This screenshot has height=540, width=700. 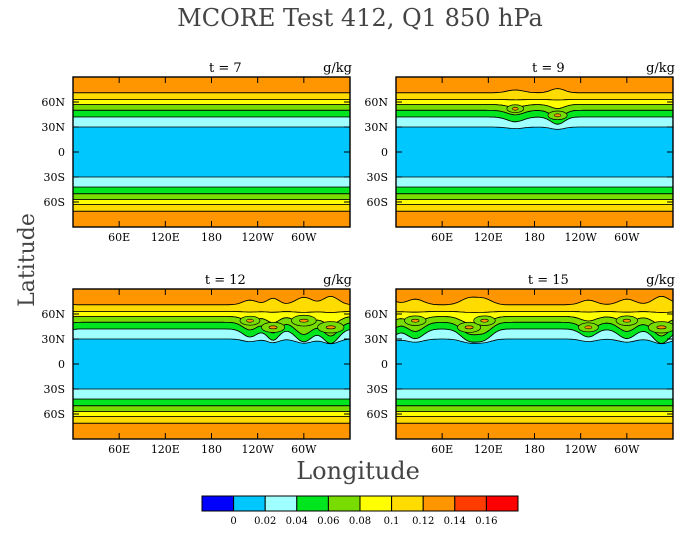 I want to click on colorbar-label: 0.02, so click(x=265, y=521).